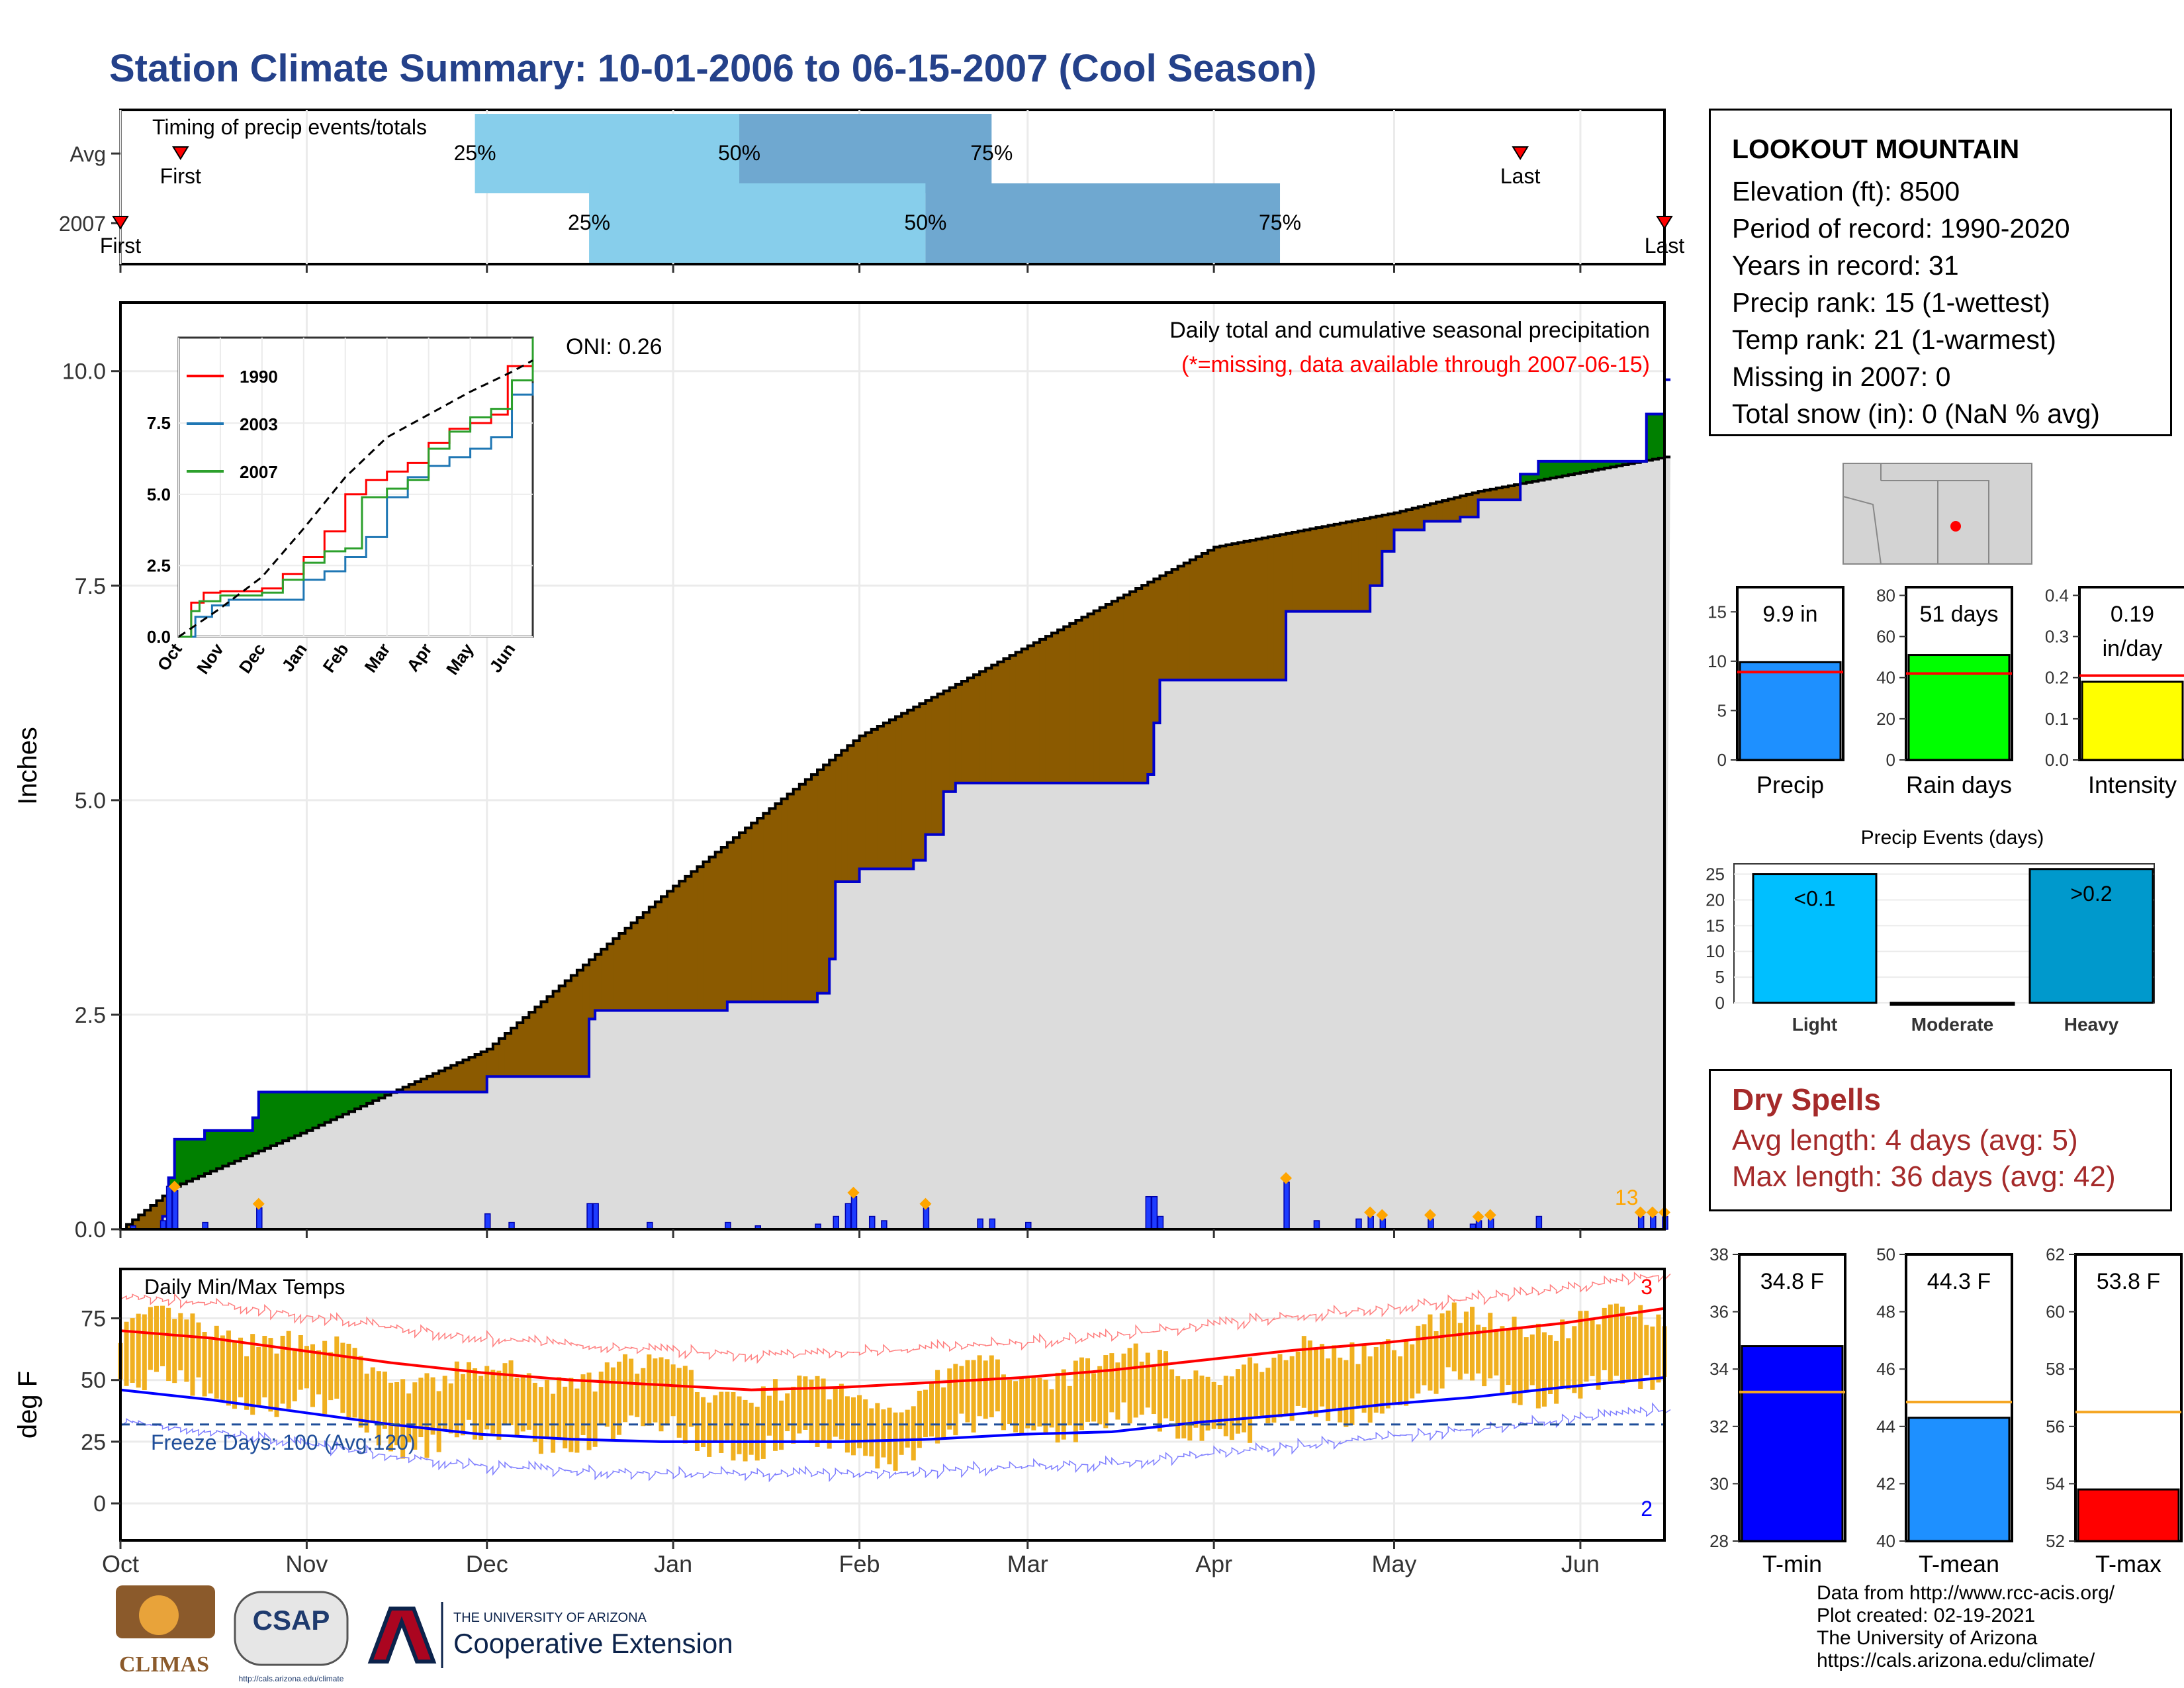  I want to click on inset-legend-label: 1990, so click(259, 377).